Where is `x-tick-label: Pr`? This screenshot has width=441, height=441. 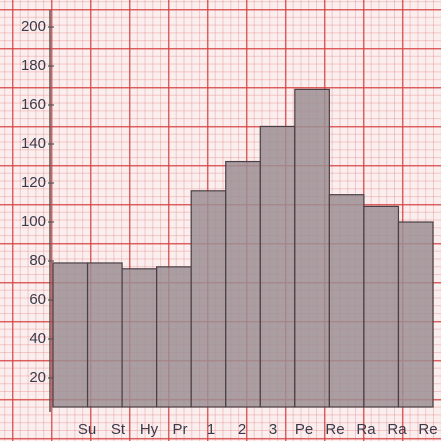
x-tick-label: Pr is located at coordinates (180, 429).